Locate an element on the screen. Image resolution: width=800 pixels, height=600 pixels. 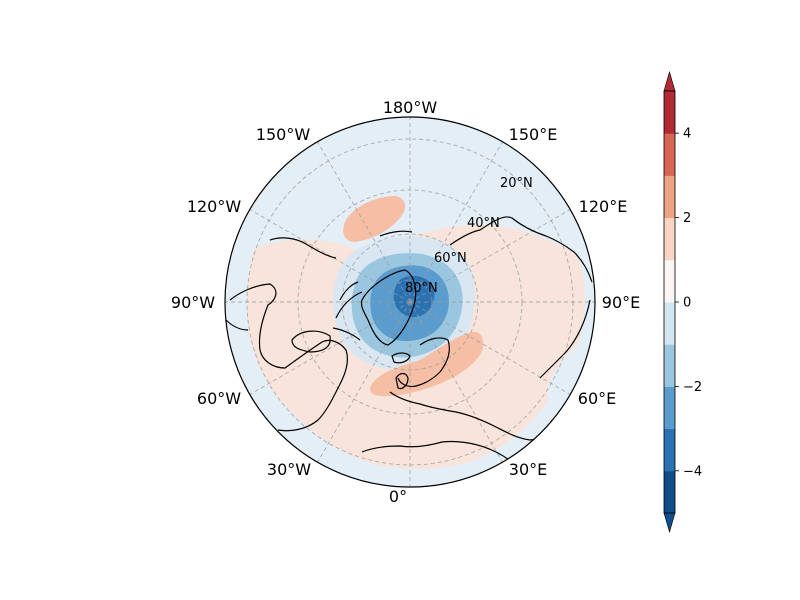
colorbar-tick-label: −4 is located at coordinates (692, 471).